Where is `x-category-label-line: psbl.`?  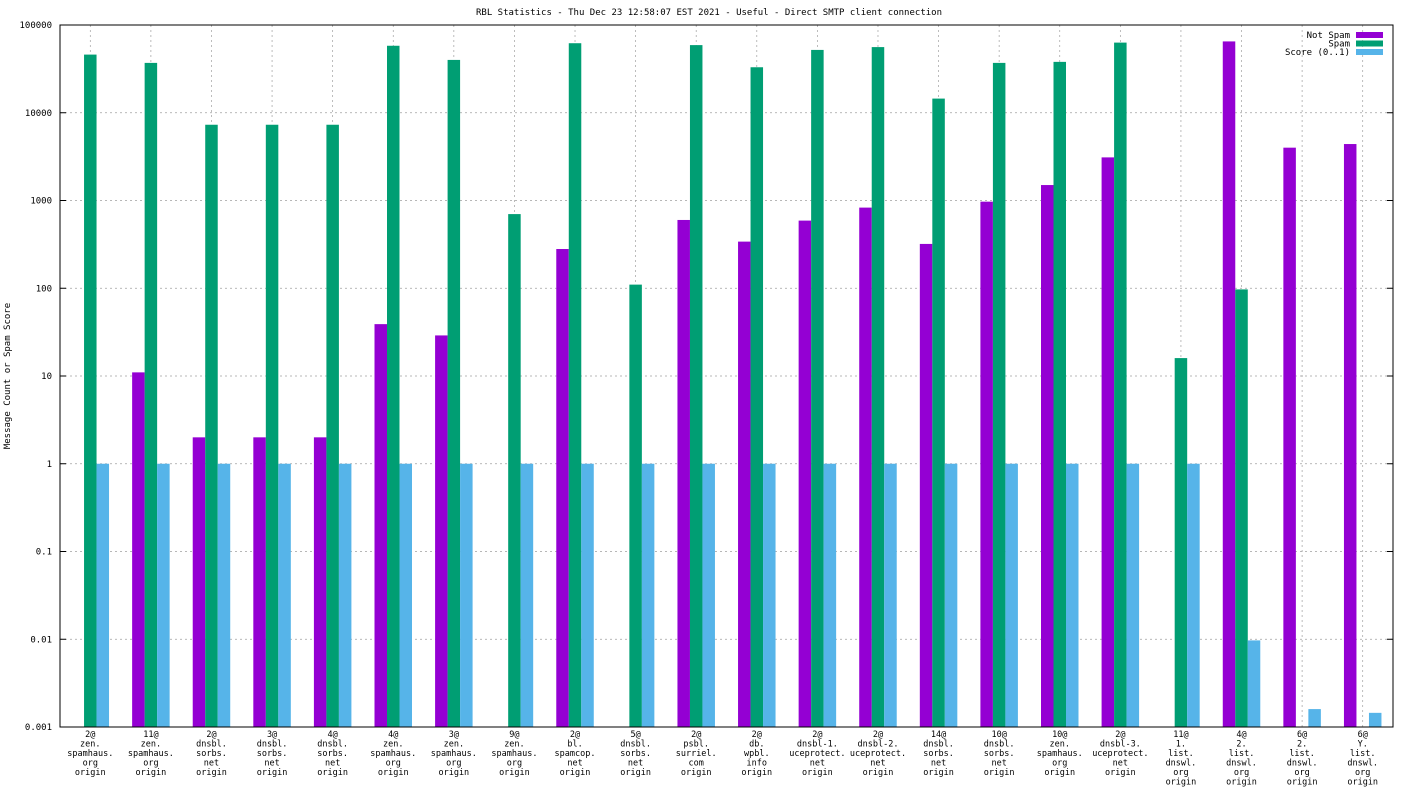
x-category-label-line: psbl. is located at coordinates (696, 745).